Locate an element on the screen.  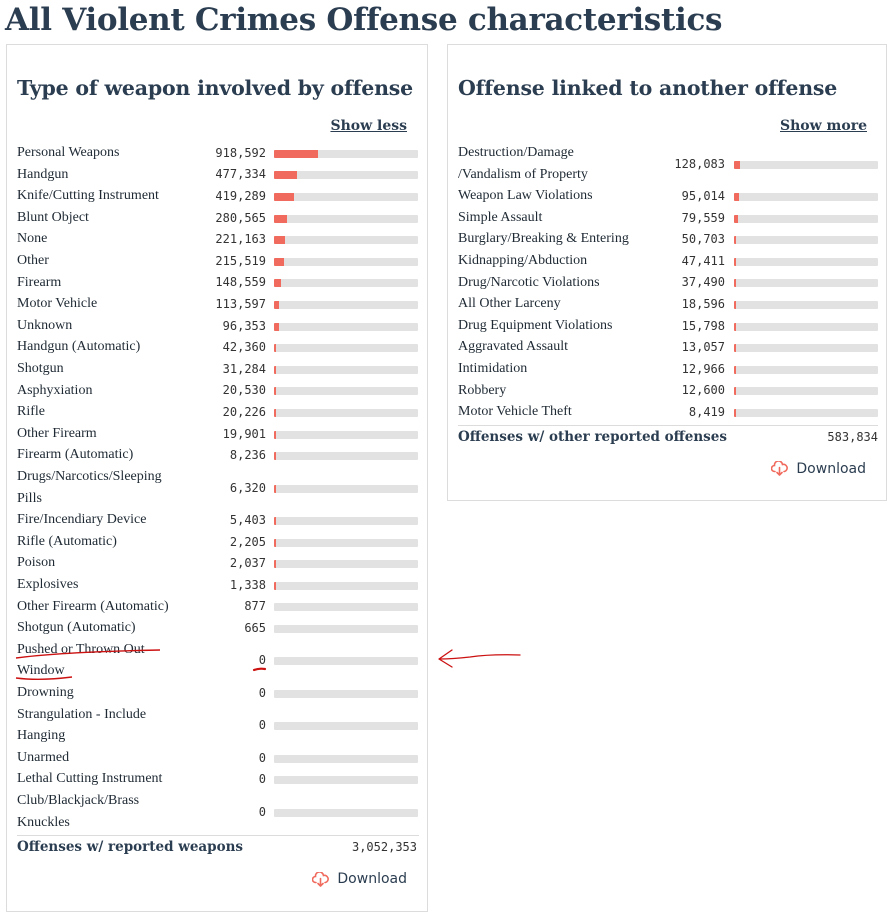
list-item-value: 20,226 is located at coordinates (244, 411).